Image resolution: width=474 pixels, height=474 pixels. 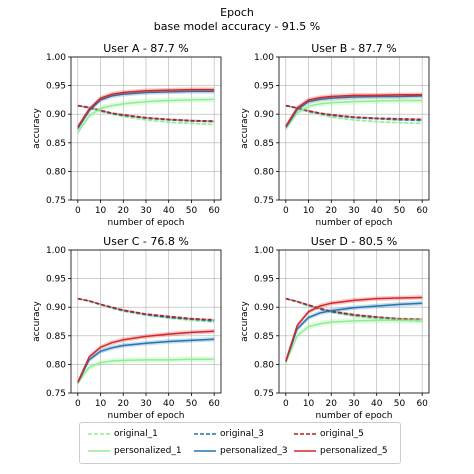 I want to click on figure-title: Epoch, so click(x=237, y=12).